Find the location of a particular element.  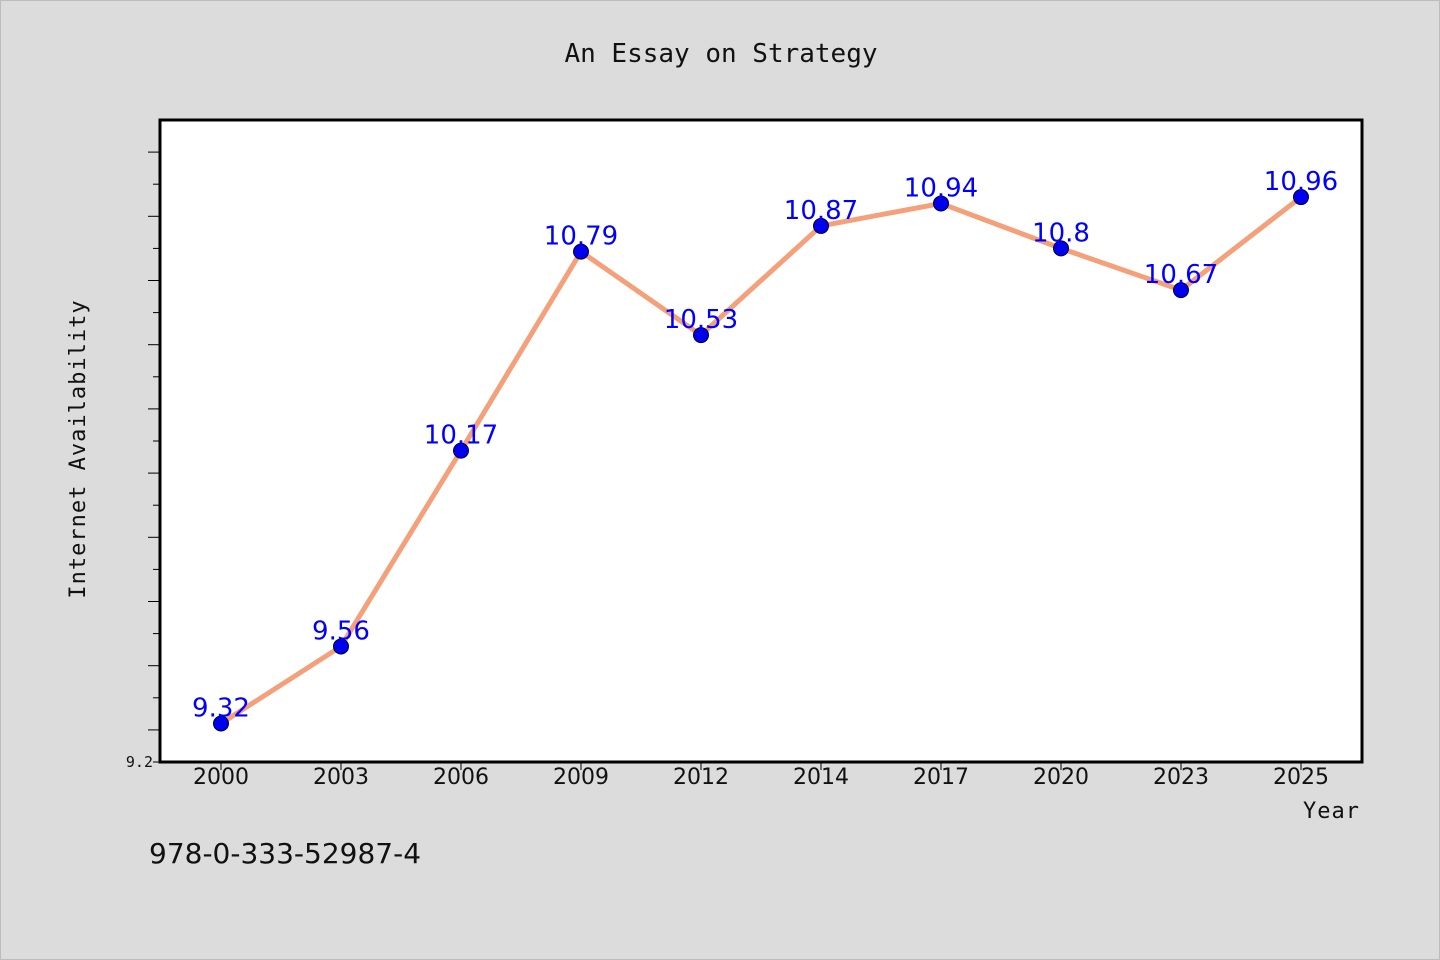

x-tick-label: 2023 is located at coordinates (1181, 777).